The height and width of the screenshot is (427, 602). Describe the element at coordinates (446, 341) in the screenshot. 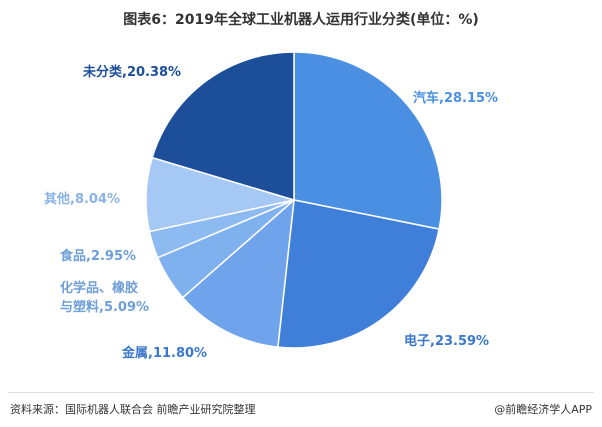

I see `slice-label-1: 电子,23.59%` at that location.